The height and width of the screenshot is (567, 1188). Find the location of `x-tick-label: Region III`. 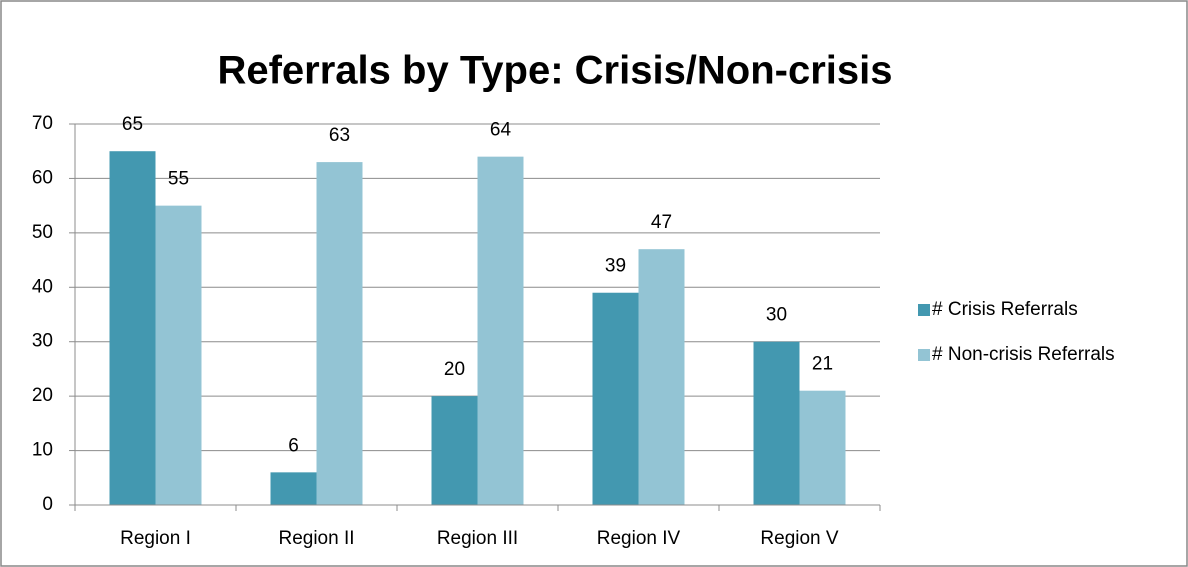

x-tick-label: Region III is located at coordinates (477, 538).